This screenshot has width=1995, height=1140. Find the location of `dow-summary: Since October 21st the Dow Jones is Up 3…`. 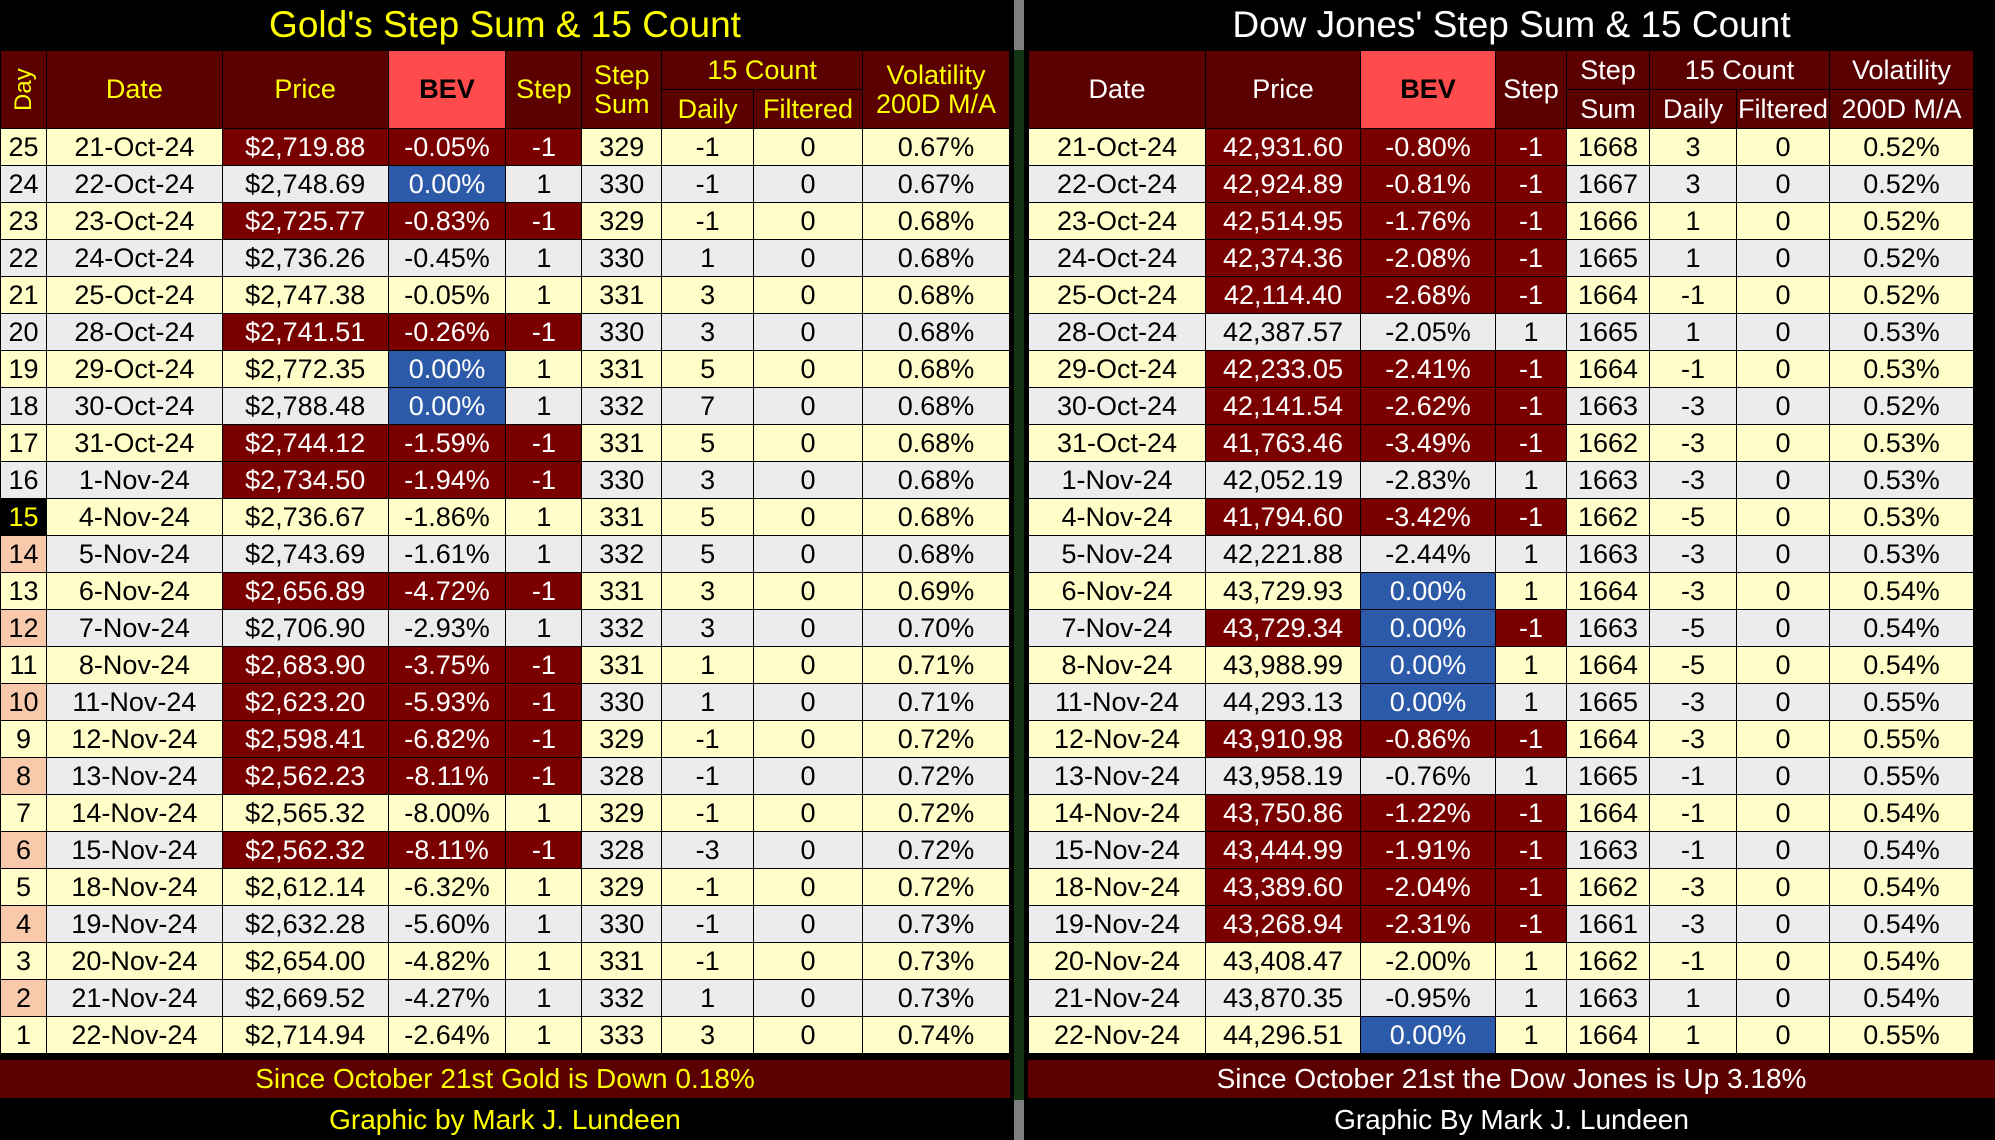

dow-summary: Since October 21st the Dow Jones is Up 3… is located at coordinates (1511, 1079).